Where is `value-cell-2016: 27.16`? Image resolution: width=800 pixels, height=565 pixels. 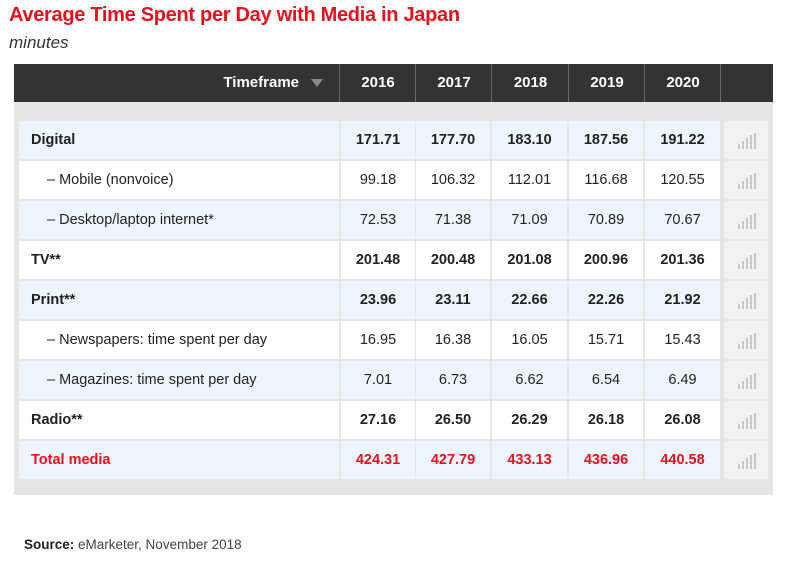
value-cell-2016: 27.16 is located at coordinates (378, 420).